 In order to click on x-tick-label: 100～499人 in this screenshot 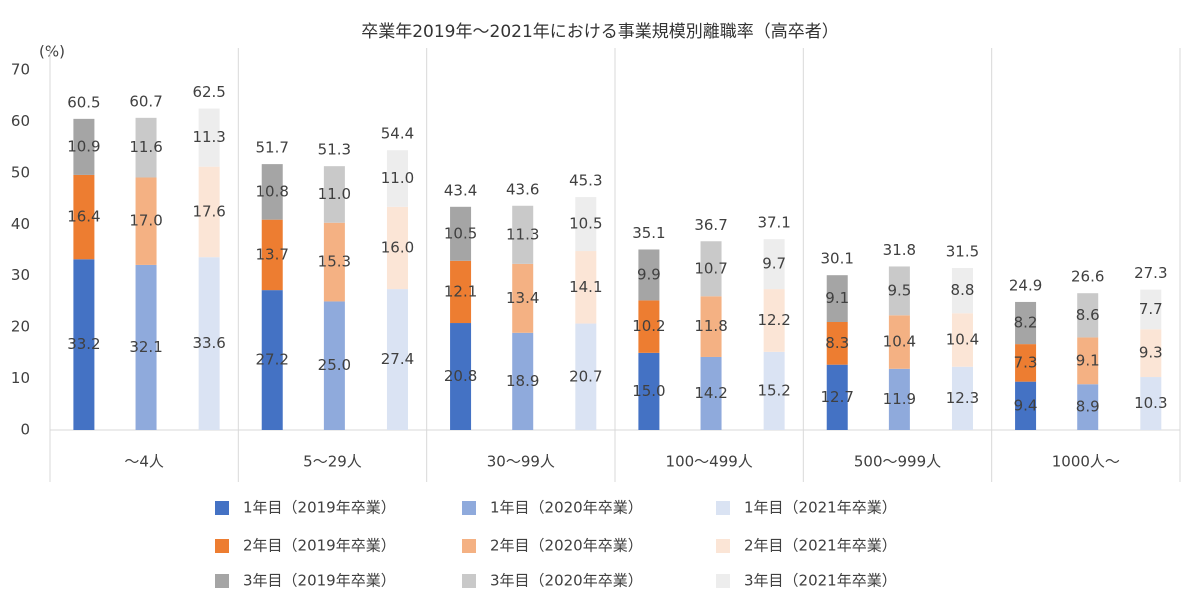, I will do `click(709, 462)`.